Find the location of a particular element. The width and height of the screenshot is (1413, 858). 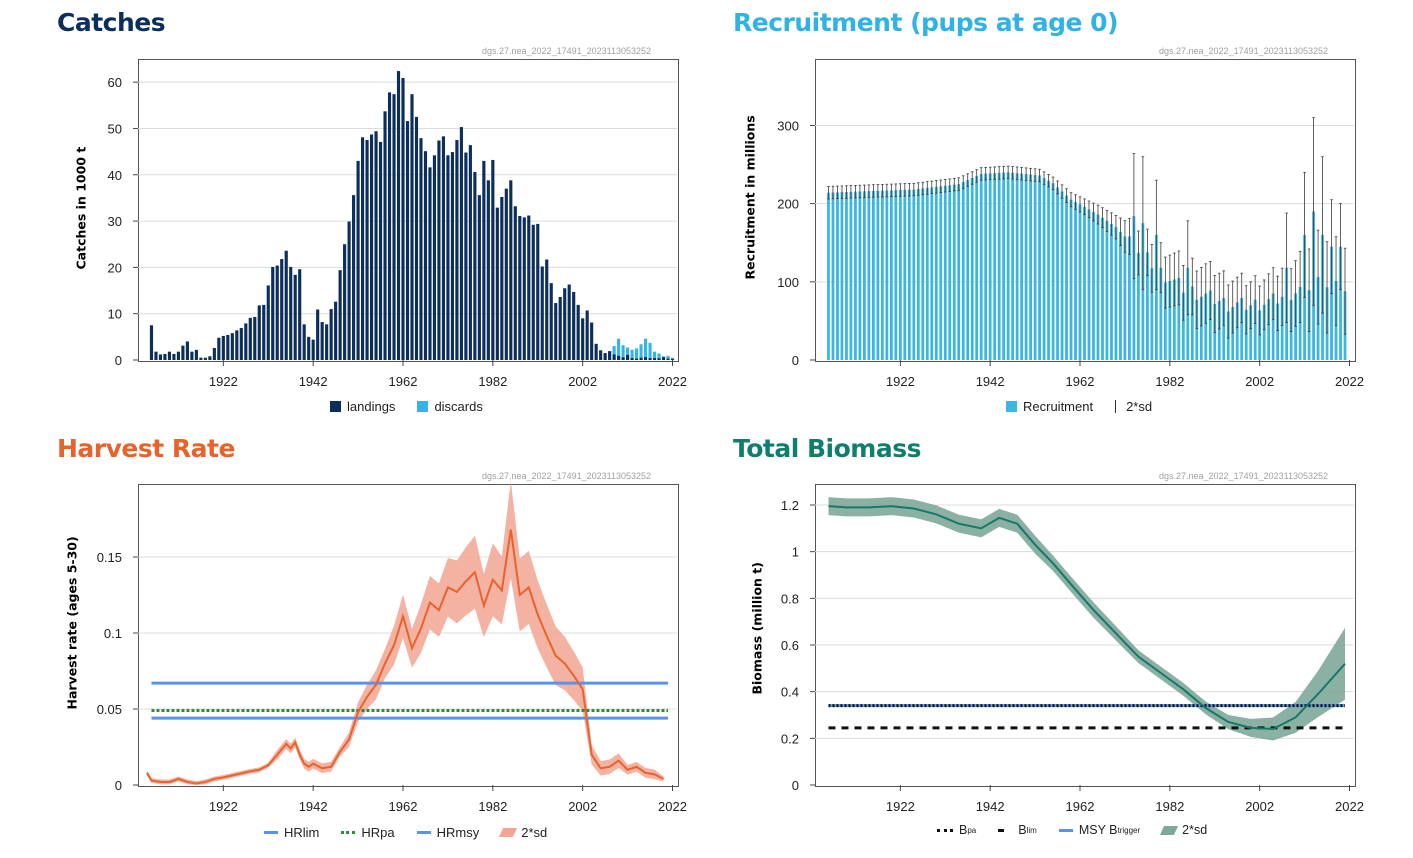

legend-hrpa-label: HRpa is located at coordinates (378, 832).